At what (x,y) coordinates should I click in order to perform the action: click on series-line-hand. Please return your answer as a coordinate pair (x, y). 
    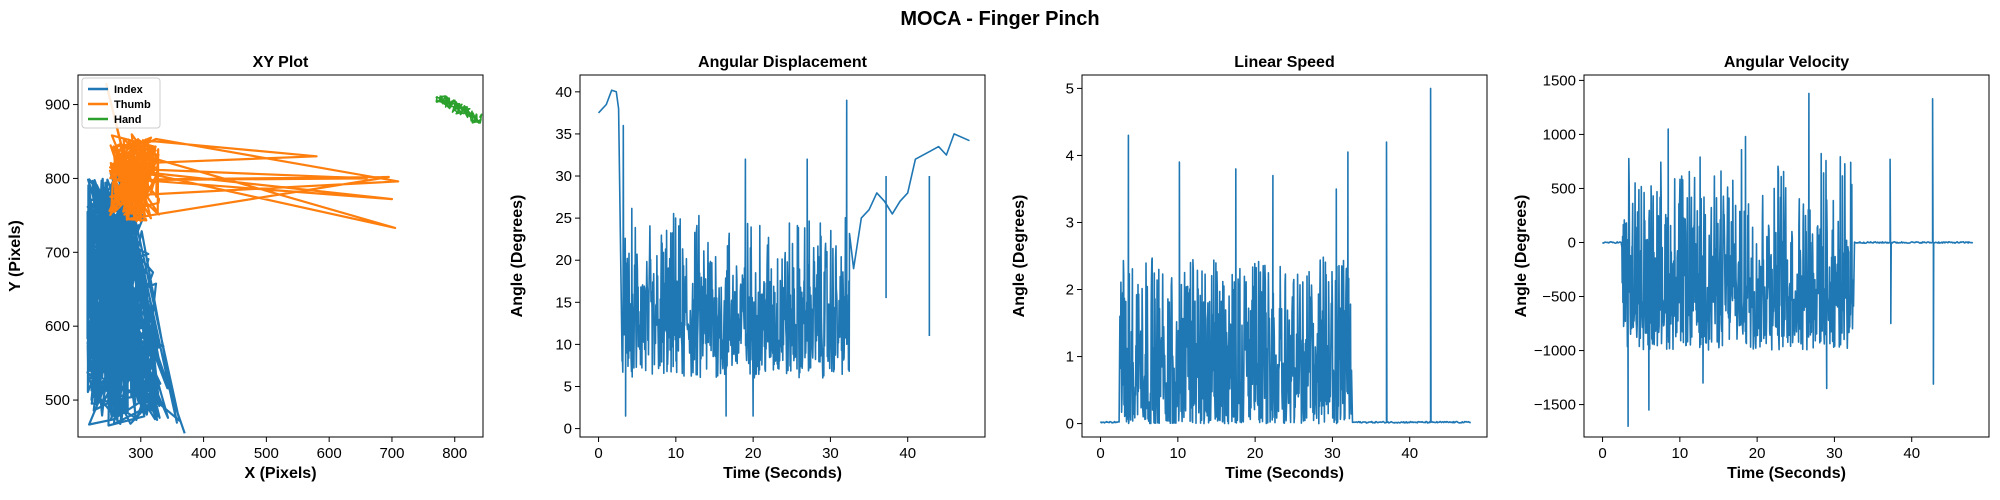
    Looking at the image, I should click on (459, 109).